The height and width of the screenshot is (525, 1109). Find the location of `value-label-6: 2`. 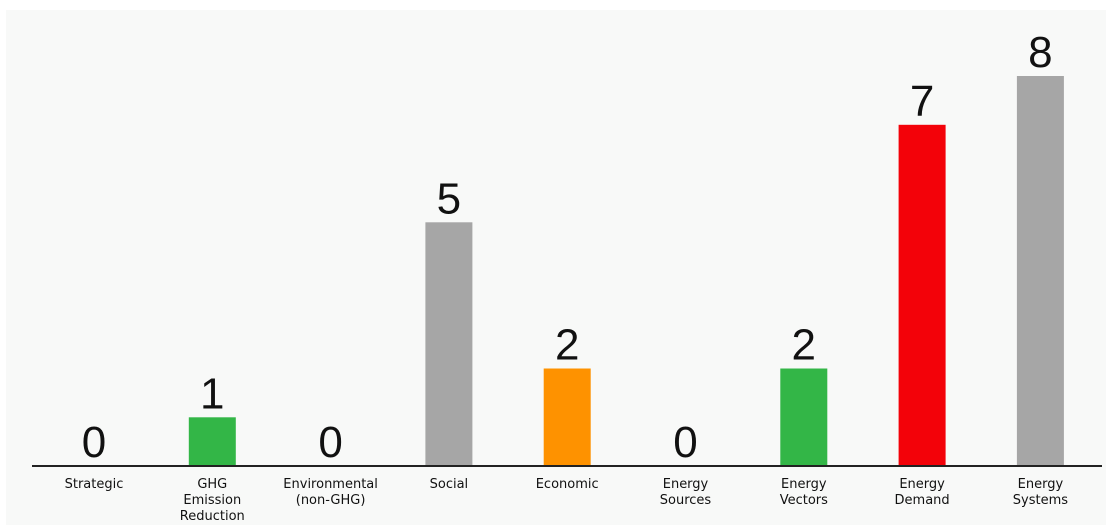

value-label-6: 2 is located at coordinates (804, 345).